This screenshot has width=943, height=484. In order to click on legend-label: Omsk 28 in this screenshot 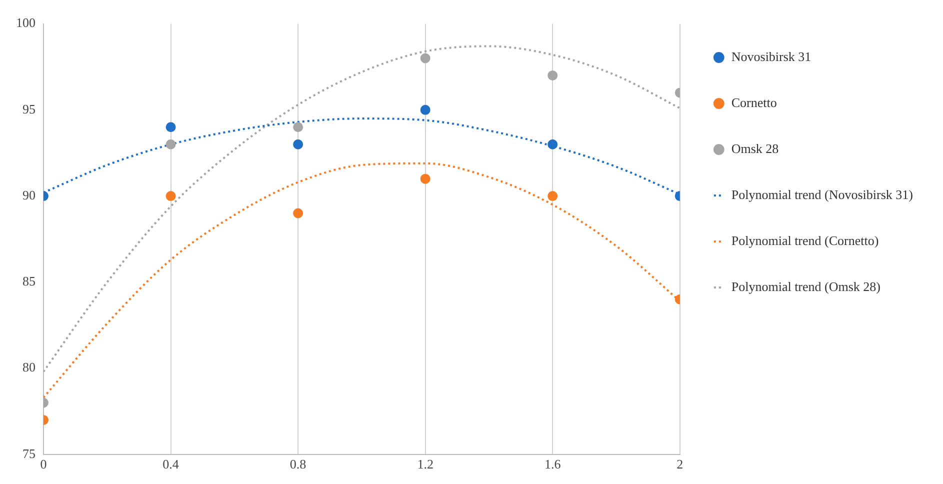, I will do `click(755, 148)`.